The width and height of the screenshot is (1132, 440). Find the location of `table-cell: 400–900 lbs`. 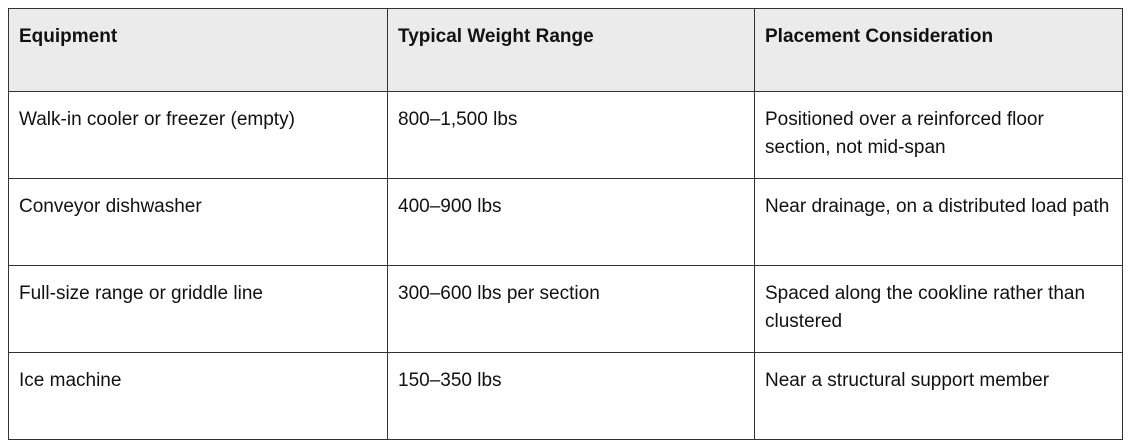

table-cell: 400–900 lbs is located at coordinates (571, 222).